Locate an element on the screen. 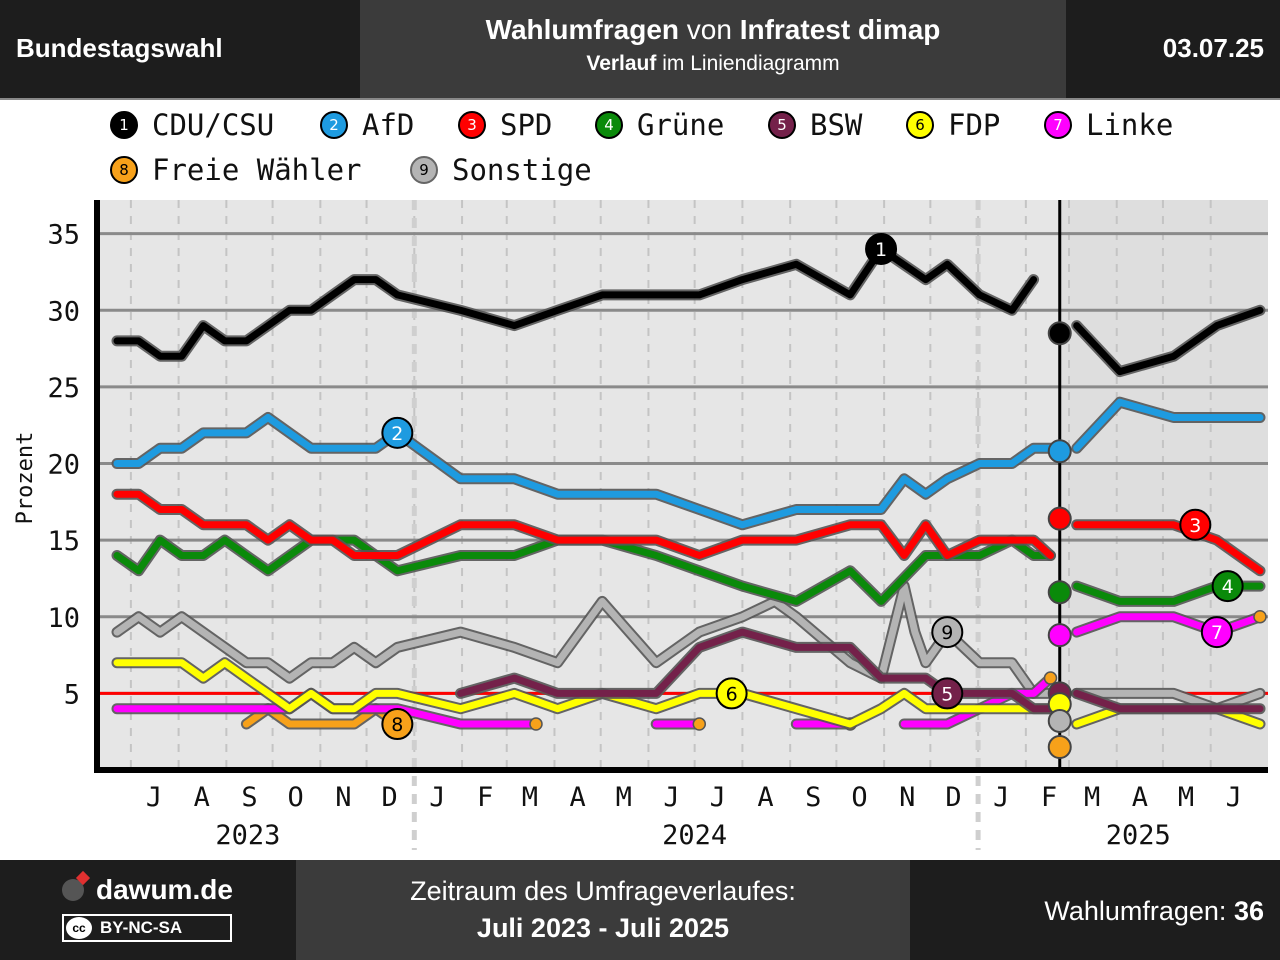 Image resolution: width=1280 pixels, height=960 pixels. legend-item: 6 FDP is located at coordinates (953, 125).